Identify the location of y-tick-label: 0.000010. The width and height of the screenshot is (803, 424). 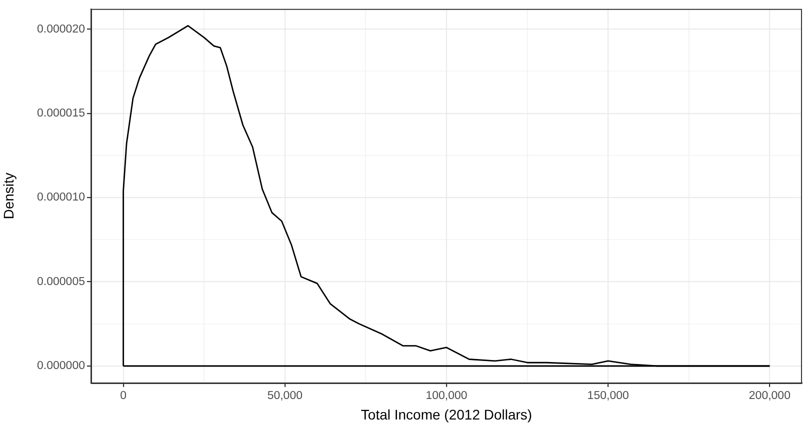
(61, 198).